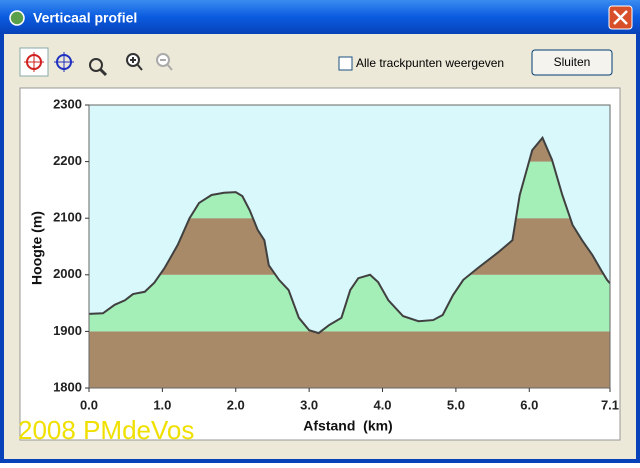 Image resolution: width=640 pixels, height=468 pixels. I want to click on y-tick-label: 1900, so click(67, 330).